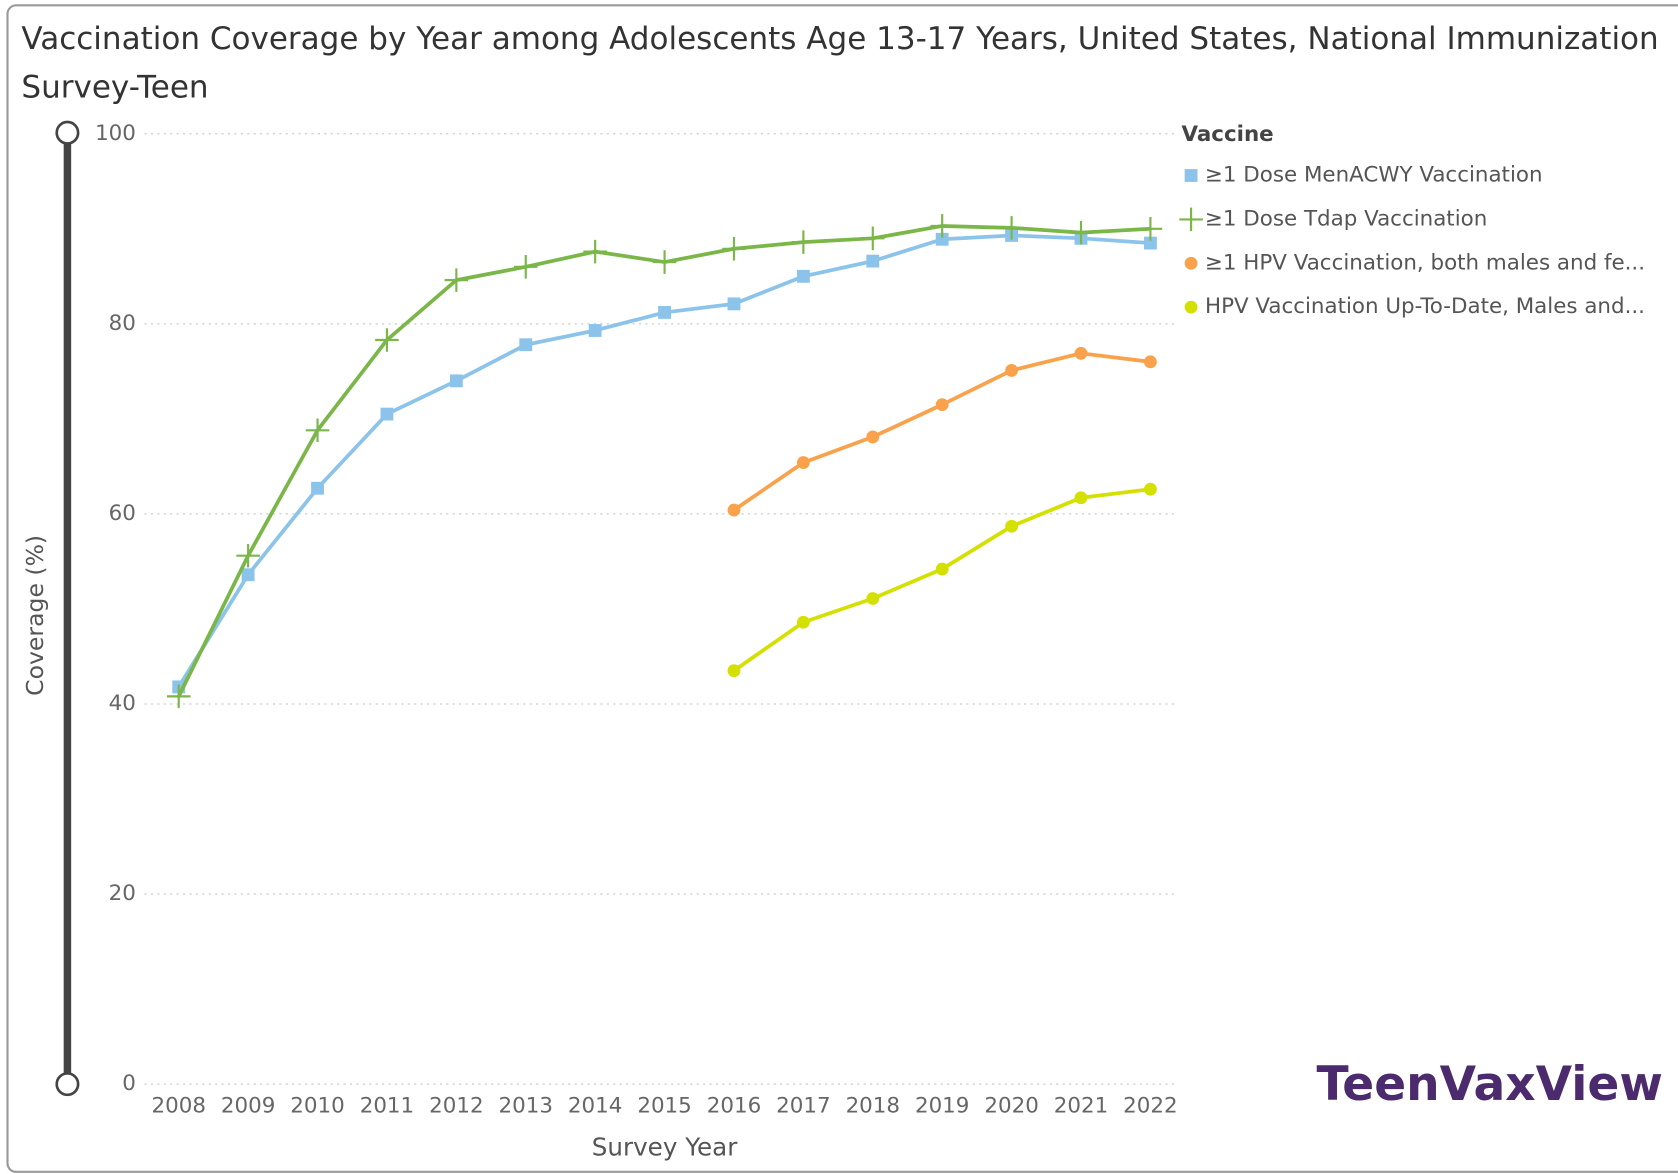 The height and width of the screenshot is (1174, 1678). I want to click on legend-label: ≥1 Dose Tdap Vaccination, so click(1346, 218).